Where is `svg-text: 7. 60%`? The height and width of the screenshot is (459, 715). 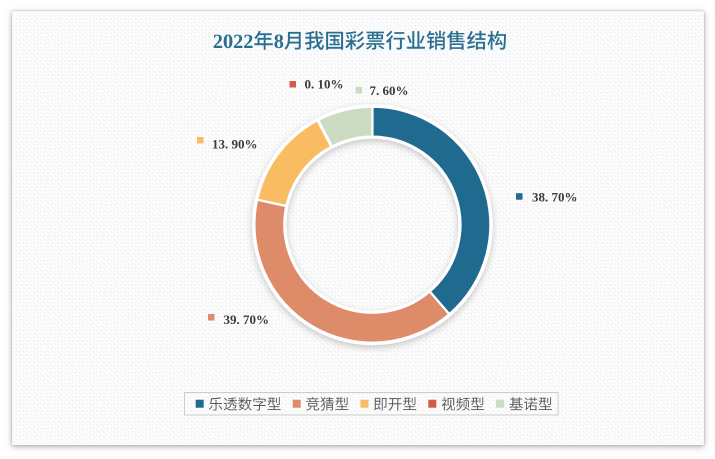 svg-text: 7. 60% is located at coordinates (389, 90).